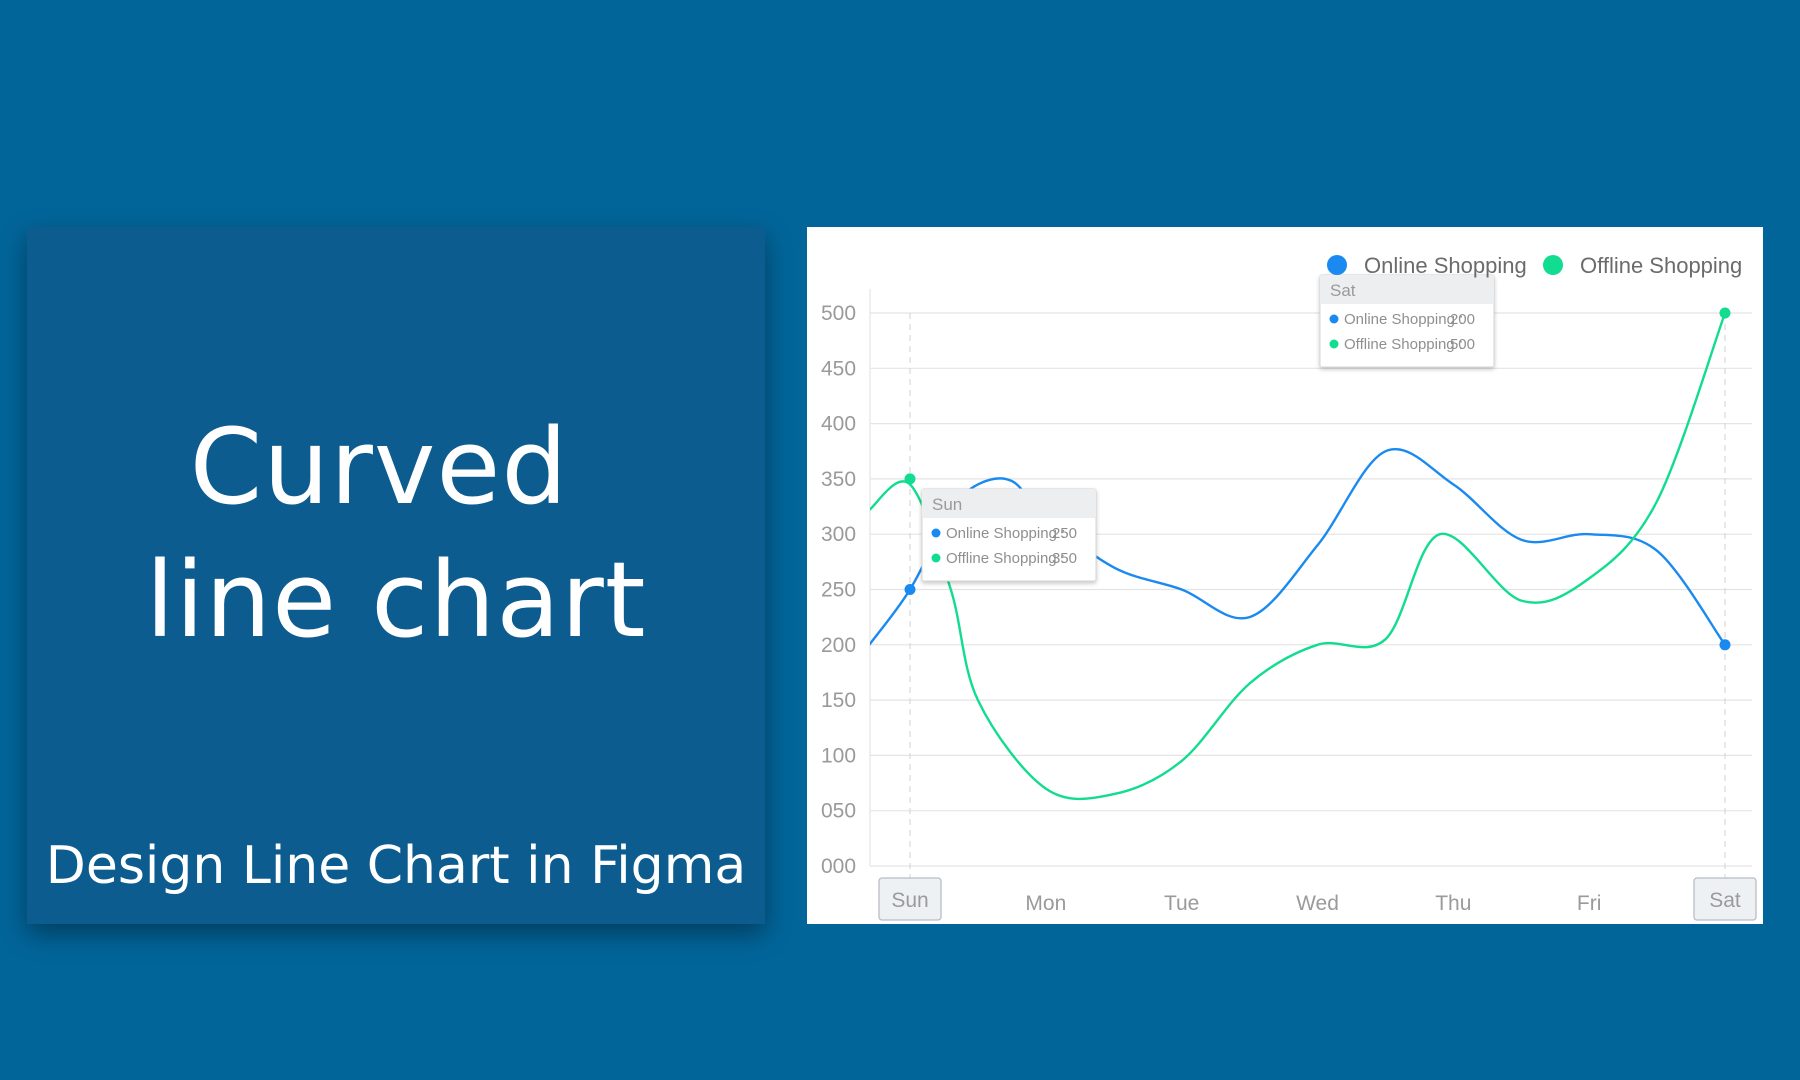 This screenshot has width=1800, height=1080. I want to click on tooltip-header: Sun, so click(947, 504).